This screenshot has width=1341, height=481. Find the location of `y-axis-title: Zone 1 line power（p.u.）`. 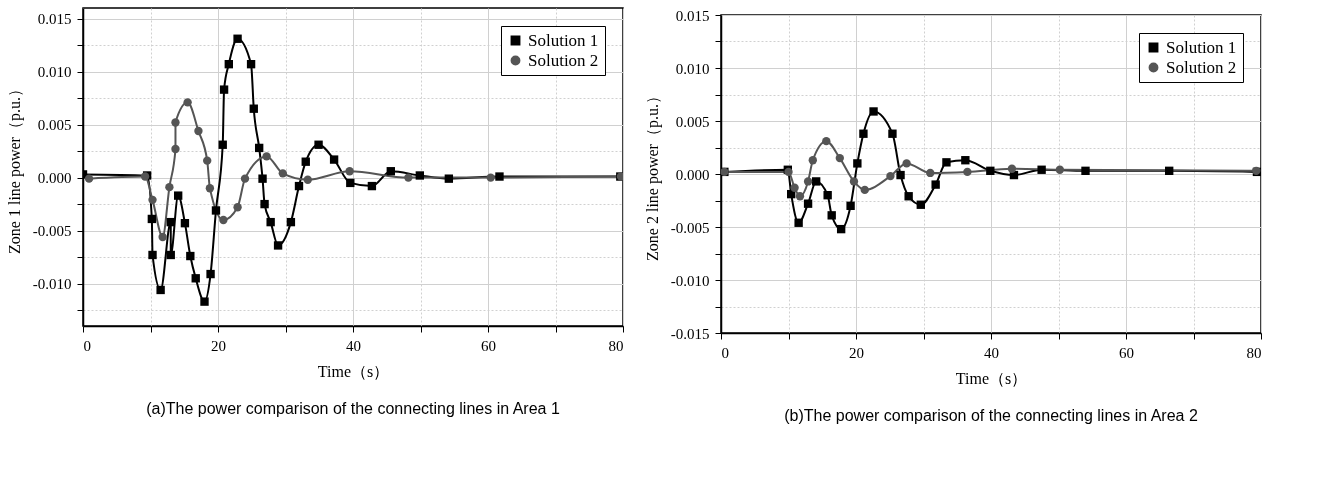

y-axis-title: Zone 1 line power（p.u.） is located at coordinates (14, 167).